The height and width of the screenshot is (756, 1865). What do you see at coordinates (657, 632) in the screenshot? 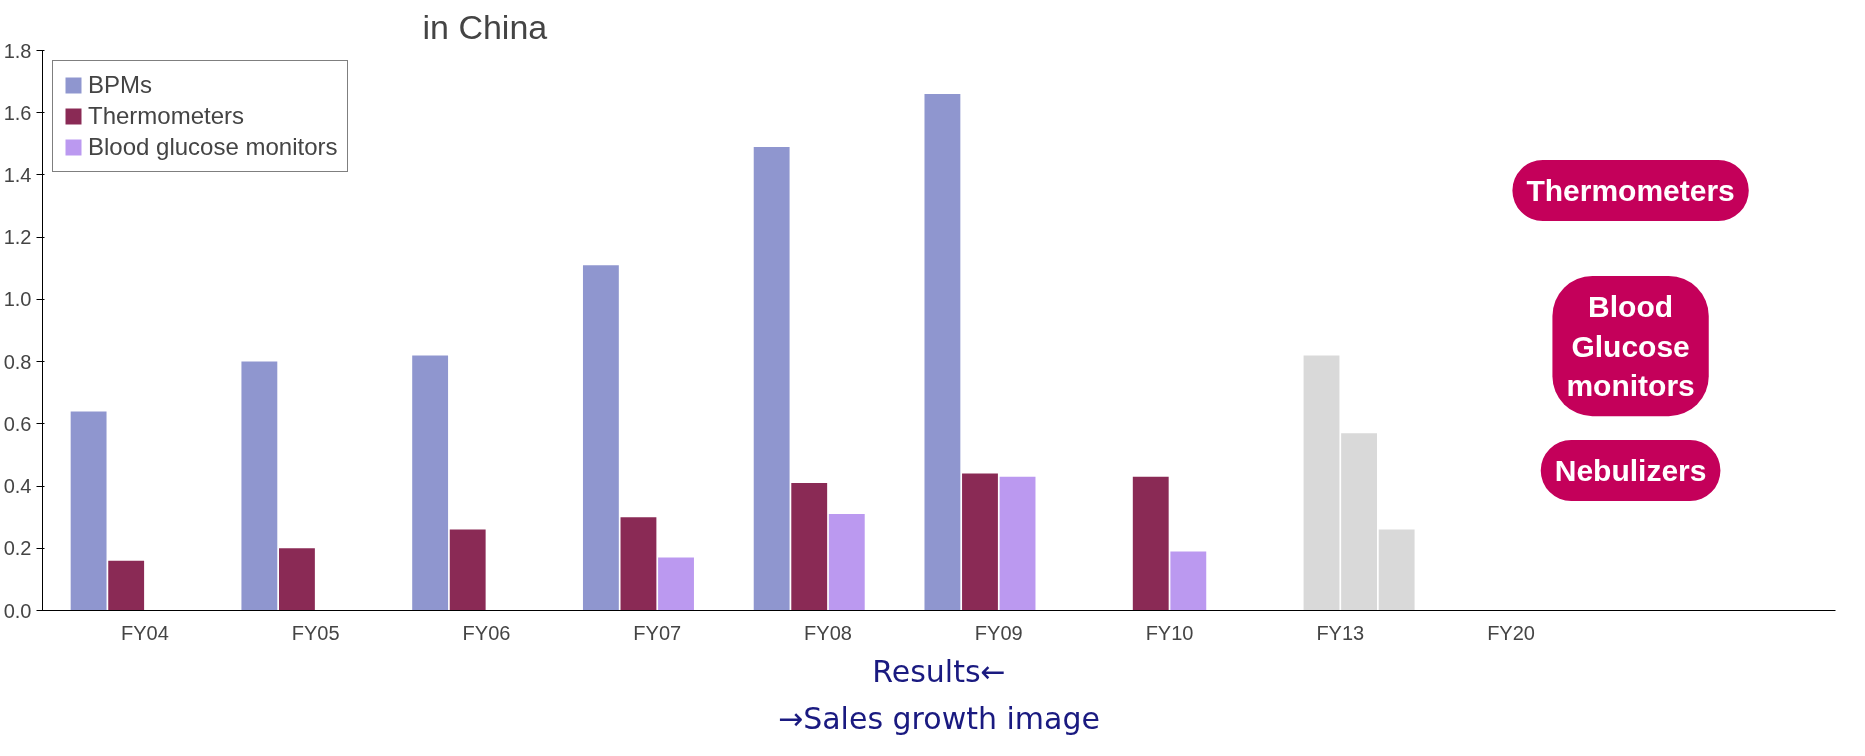
I see `x-tick-label: FY07` at bounding box center [657, 632].